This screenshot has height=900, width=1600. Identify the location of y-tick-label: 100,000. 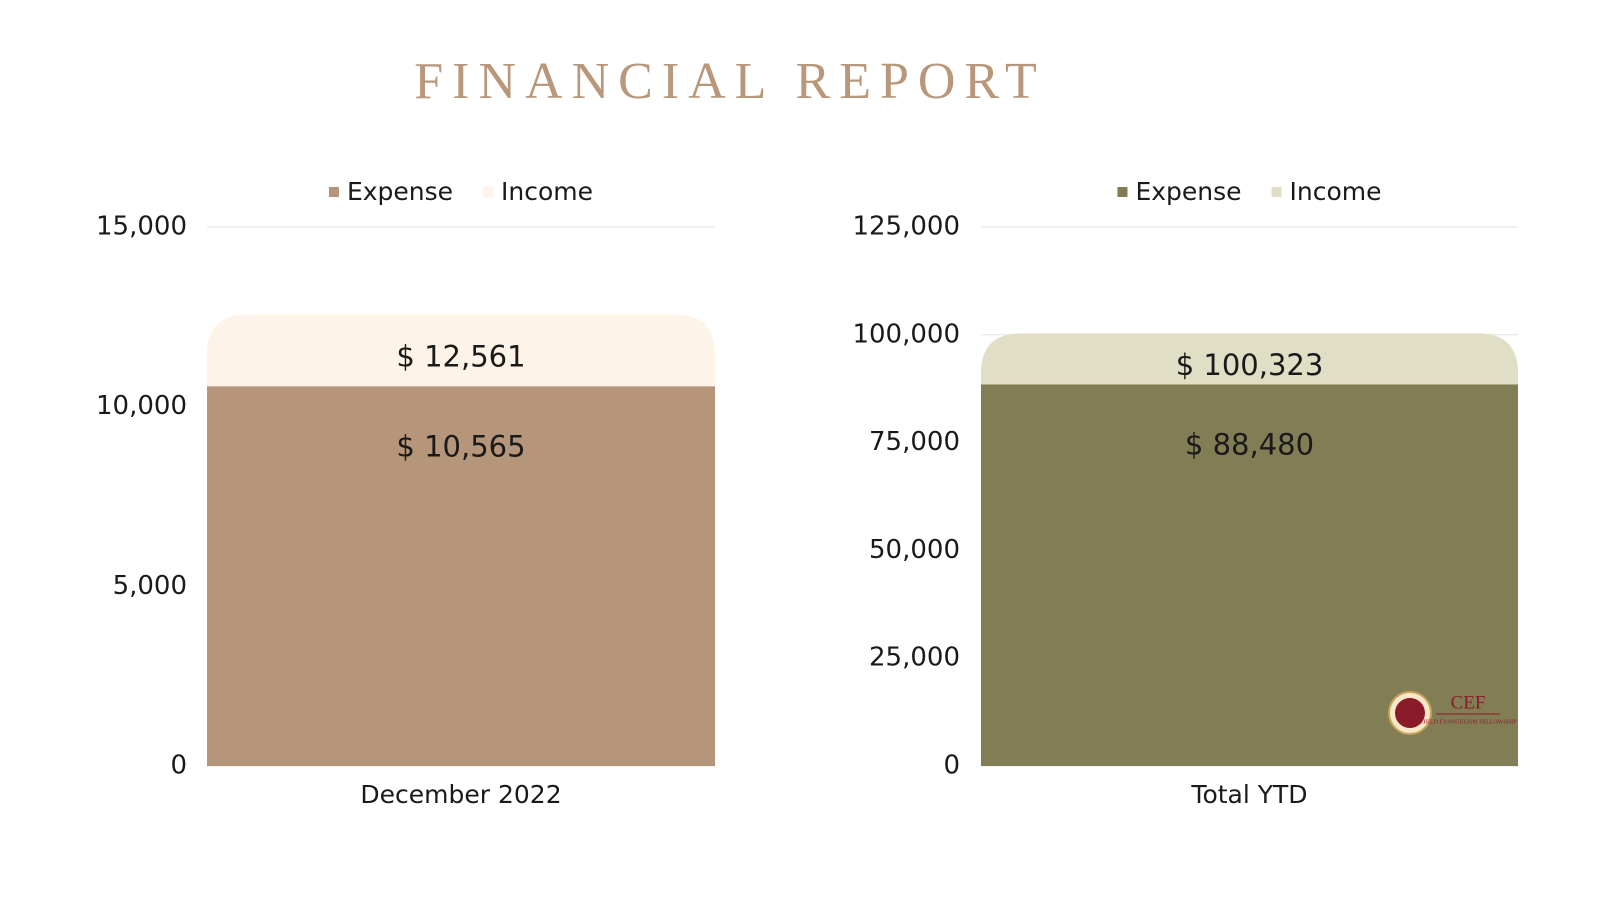
(906, 334).